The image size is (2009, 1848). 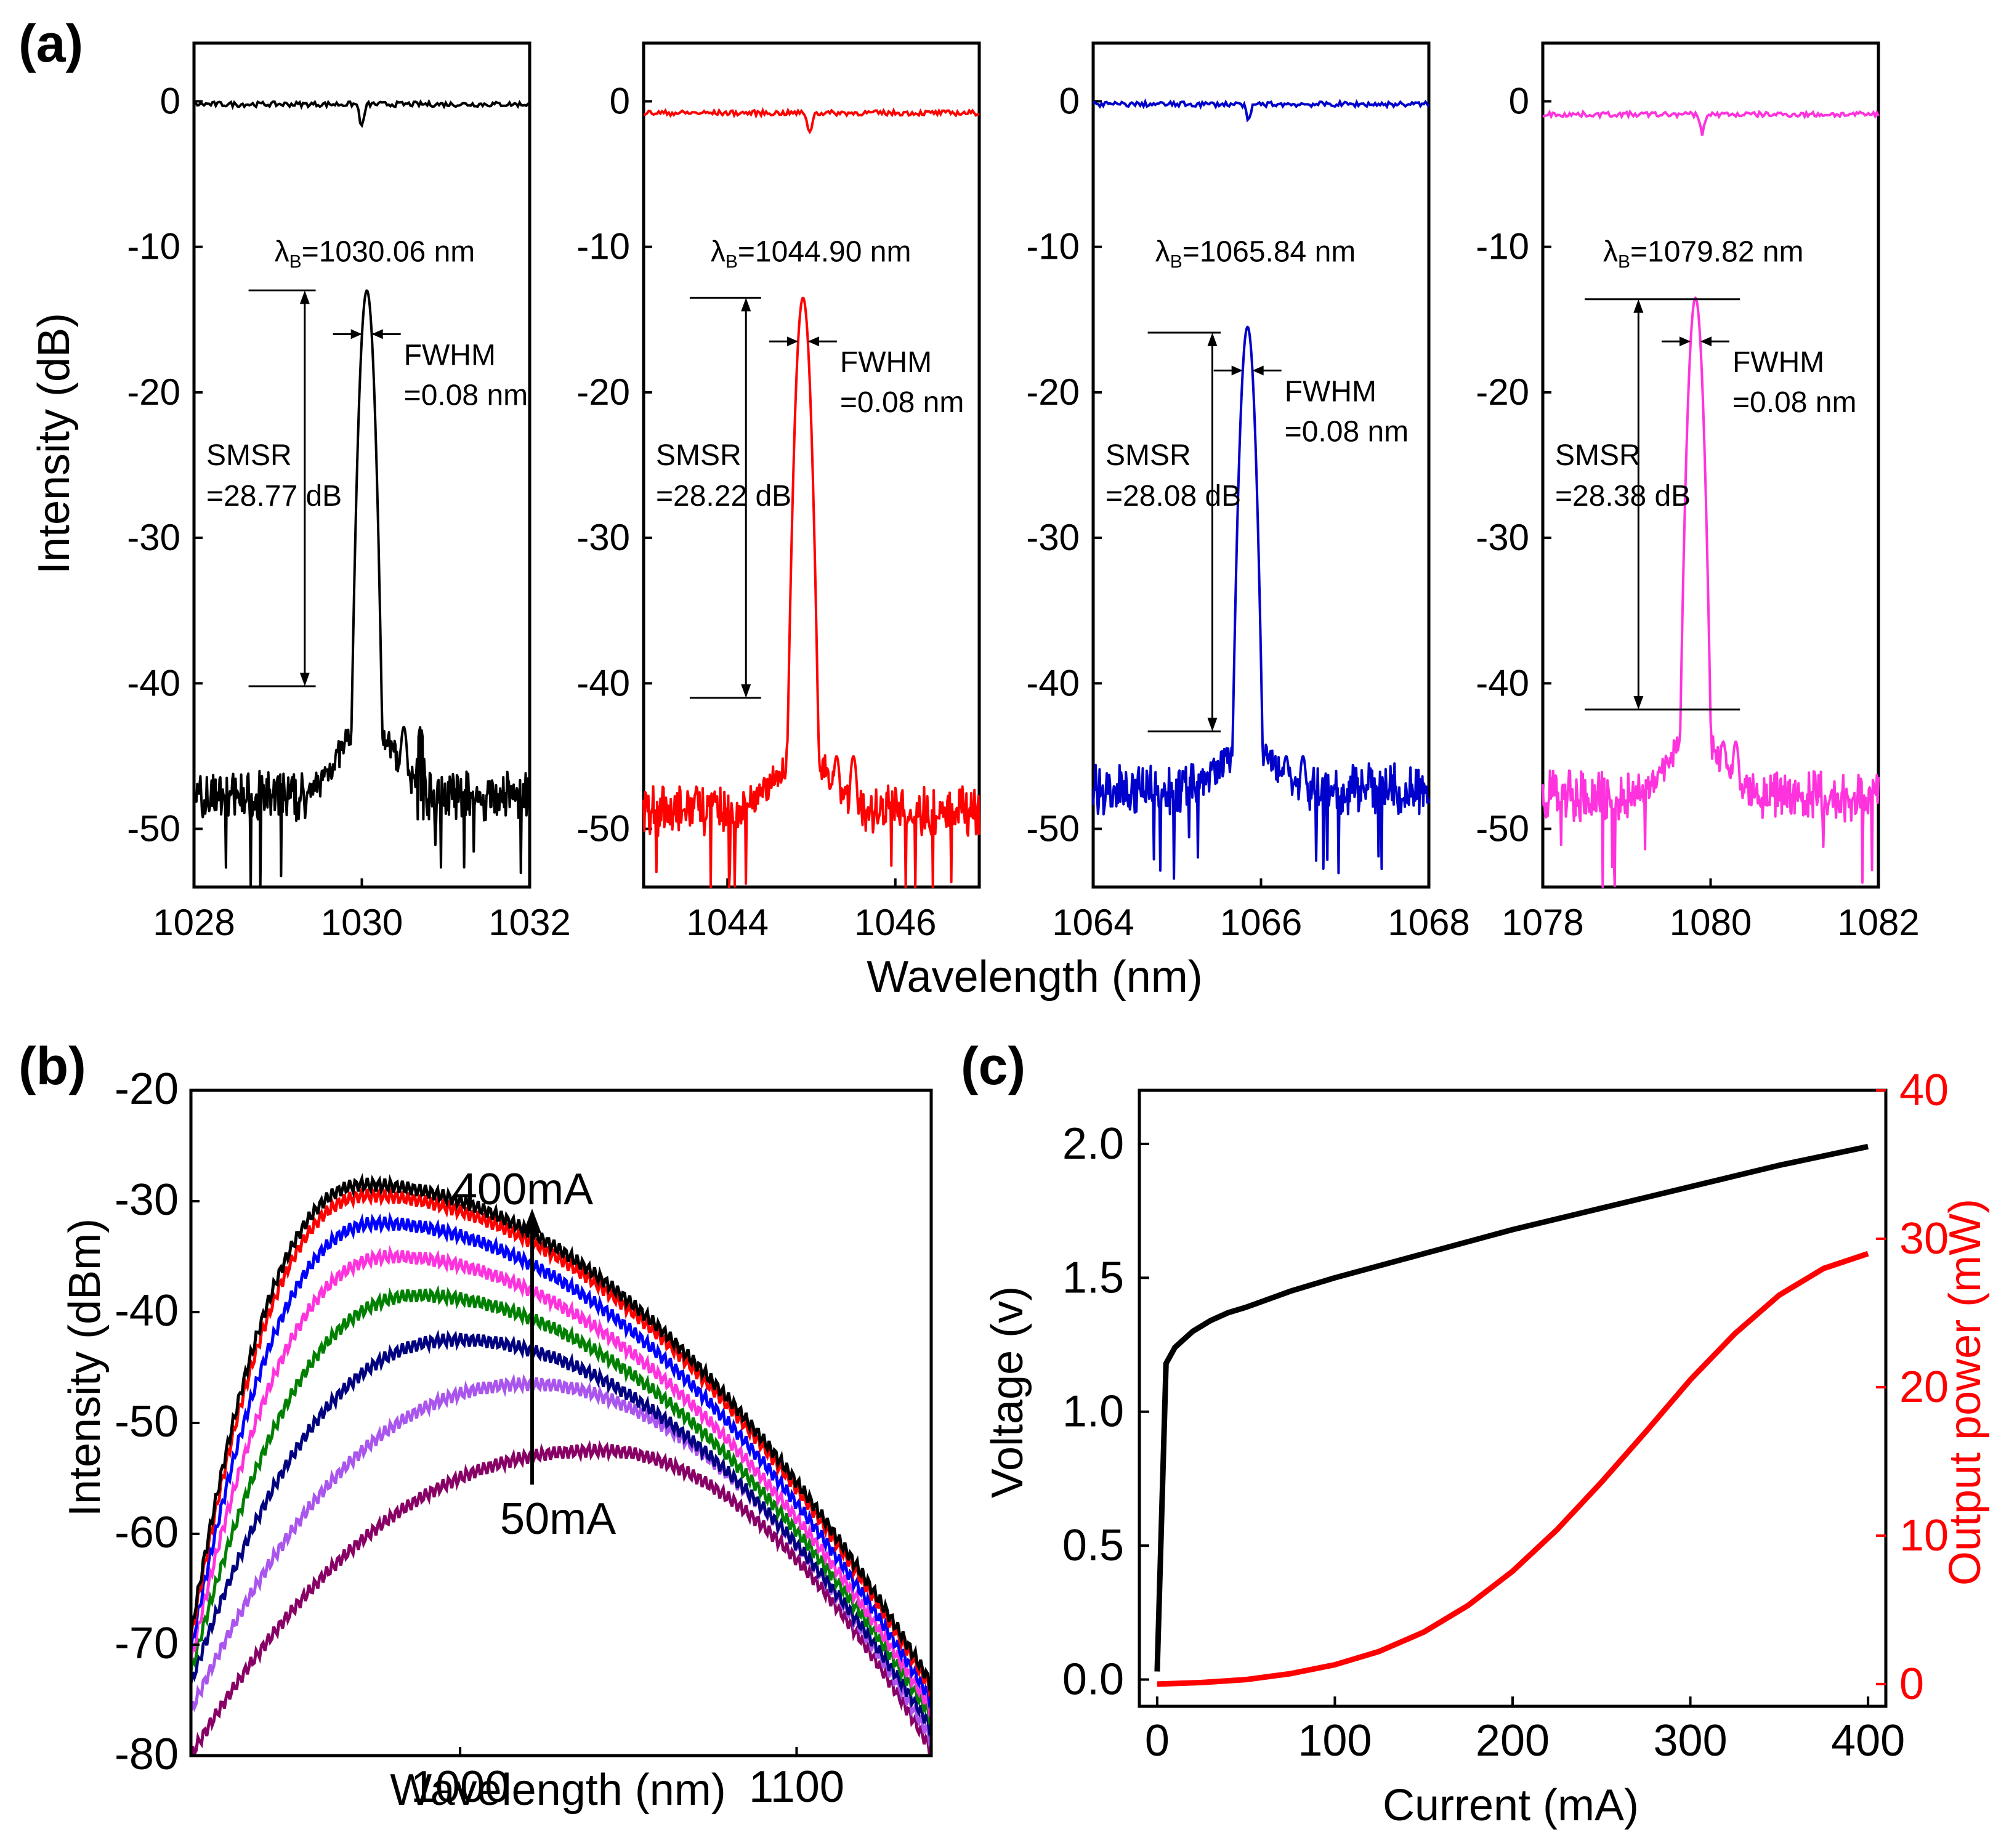 What do you see at coordinates (274, 496) in the screenshot?
I see `smsr-value: =28.77 dB` at bounding box center [274, 496].